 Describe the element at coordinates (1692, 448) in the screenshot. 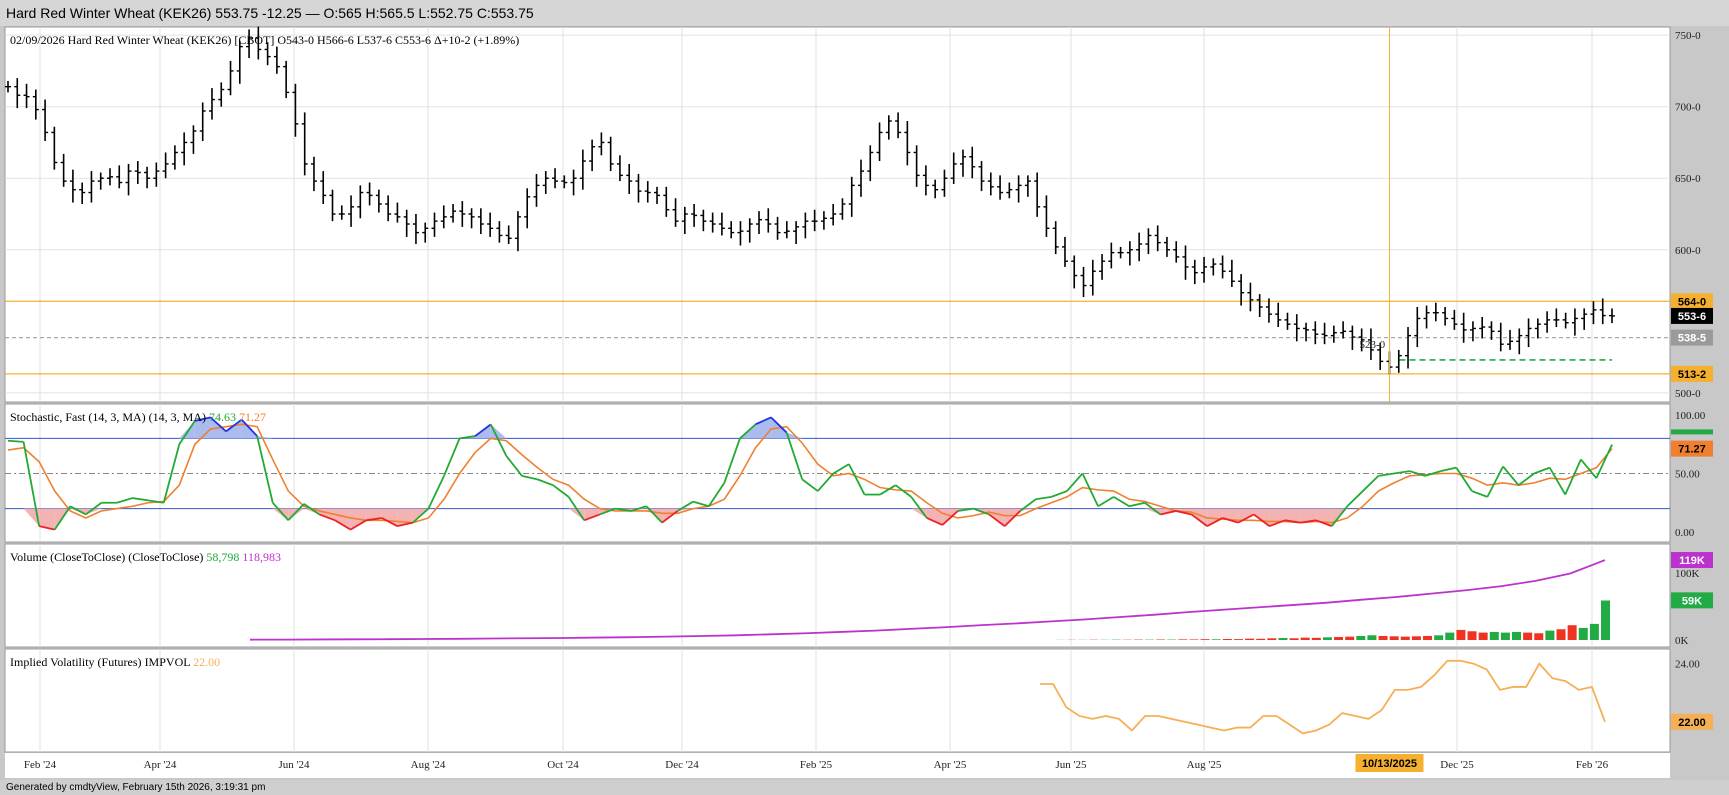

I see `stoch-d-tag` at that location.